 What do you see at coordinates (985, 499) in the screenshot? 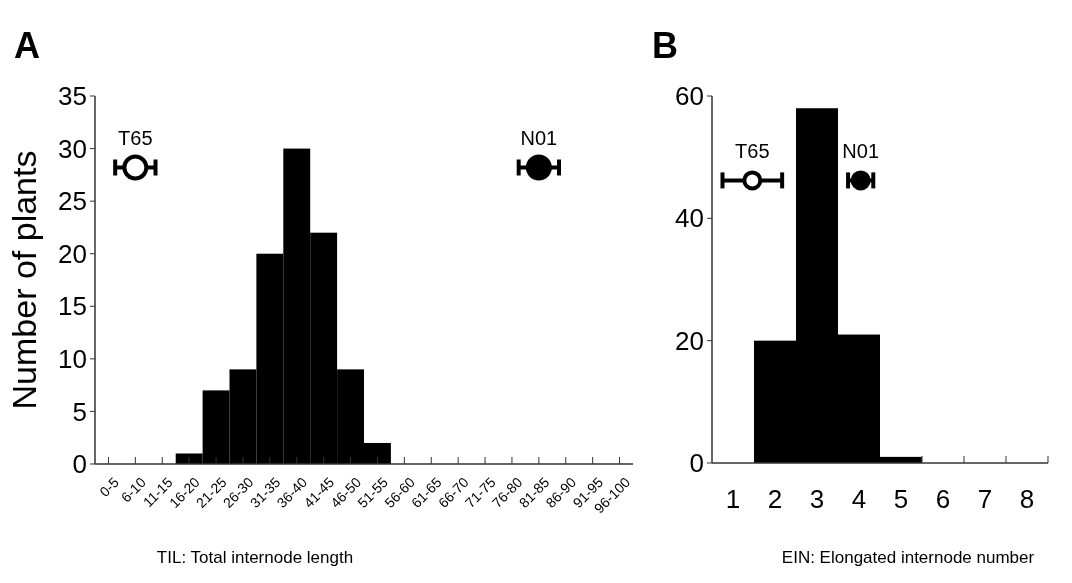
I see `x-tick-label: 7` at bounding box center [985, 499].